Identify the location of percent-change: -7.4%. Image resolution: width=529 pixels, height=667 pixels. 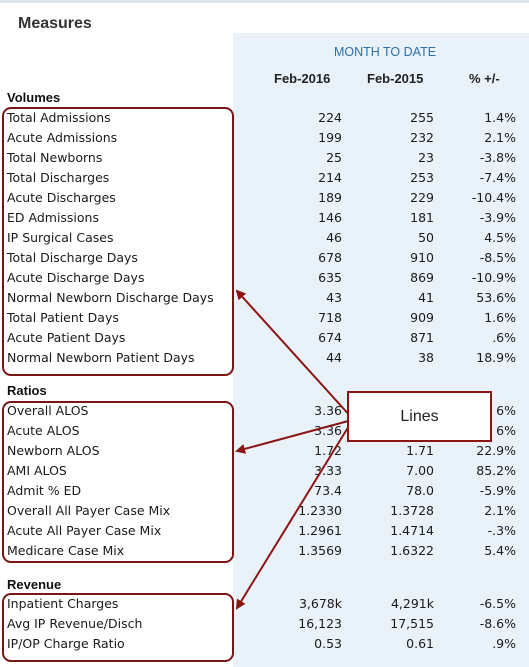
(497, 177).